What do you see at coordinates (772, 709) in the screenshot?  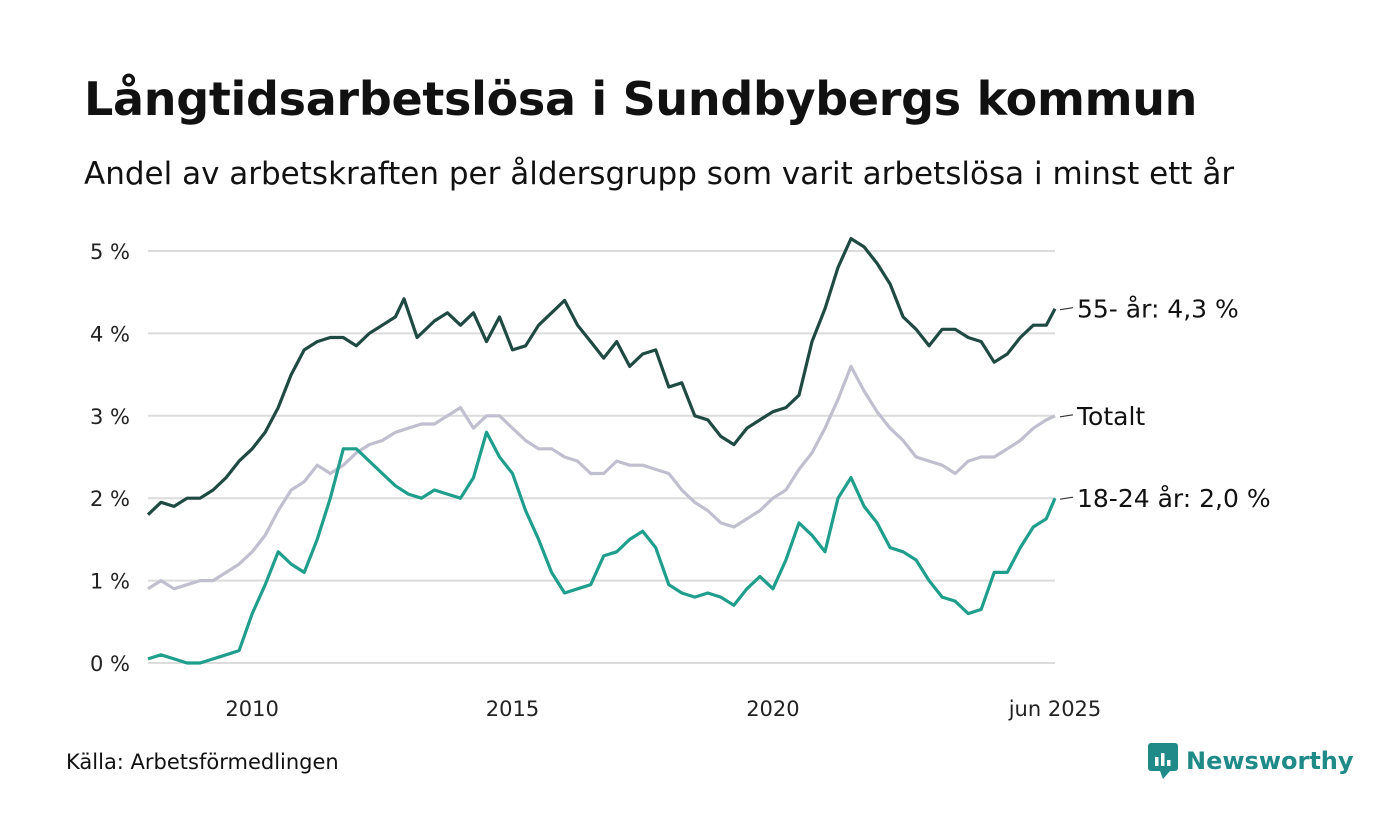 I see `x-tick-label: 2020` at bounding box center [772, 709].